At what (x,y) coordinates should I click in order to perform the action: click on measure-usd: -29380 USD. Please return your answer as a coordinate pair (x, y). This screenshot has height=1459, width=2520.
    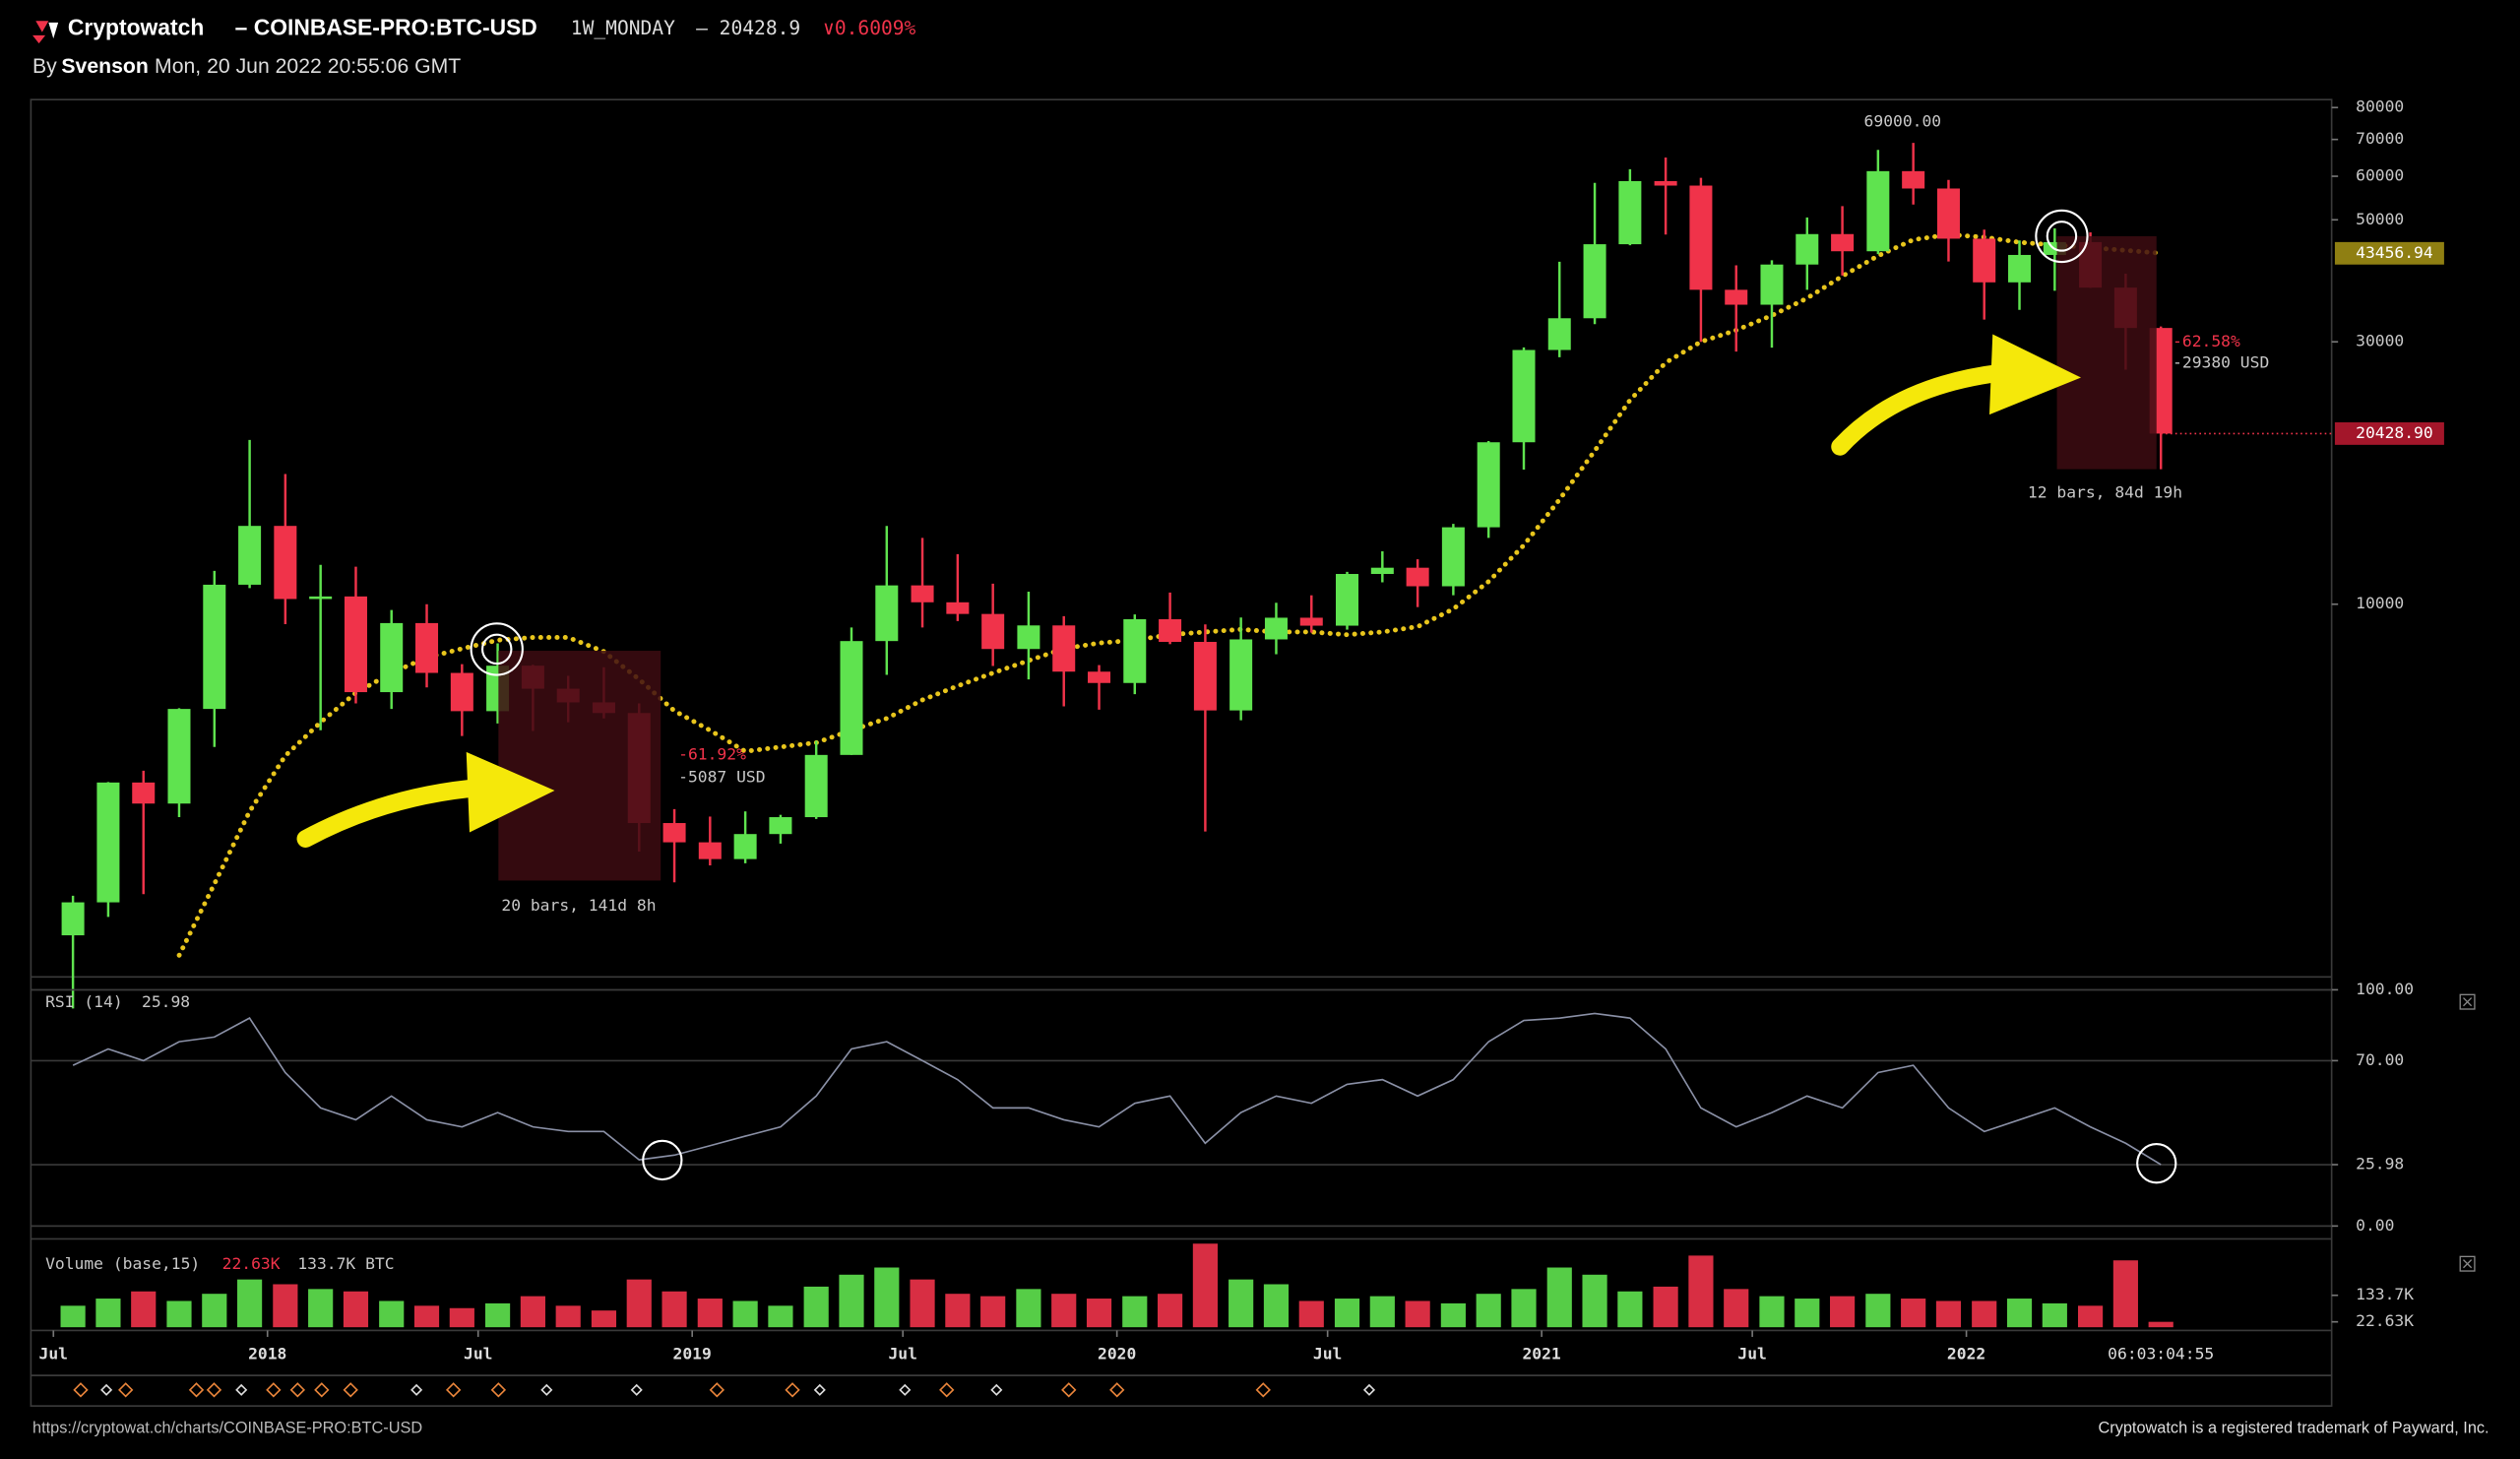
    Looking at the image, I should click on (2221, 361).